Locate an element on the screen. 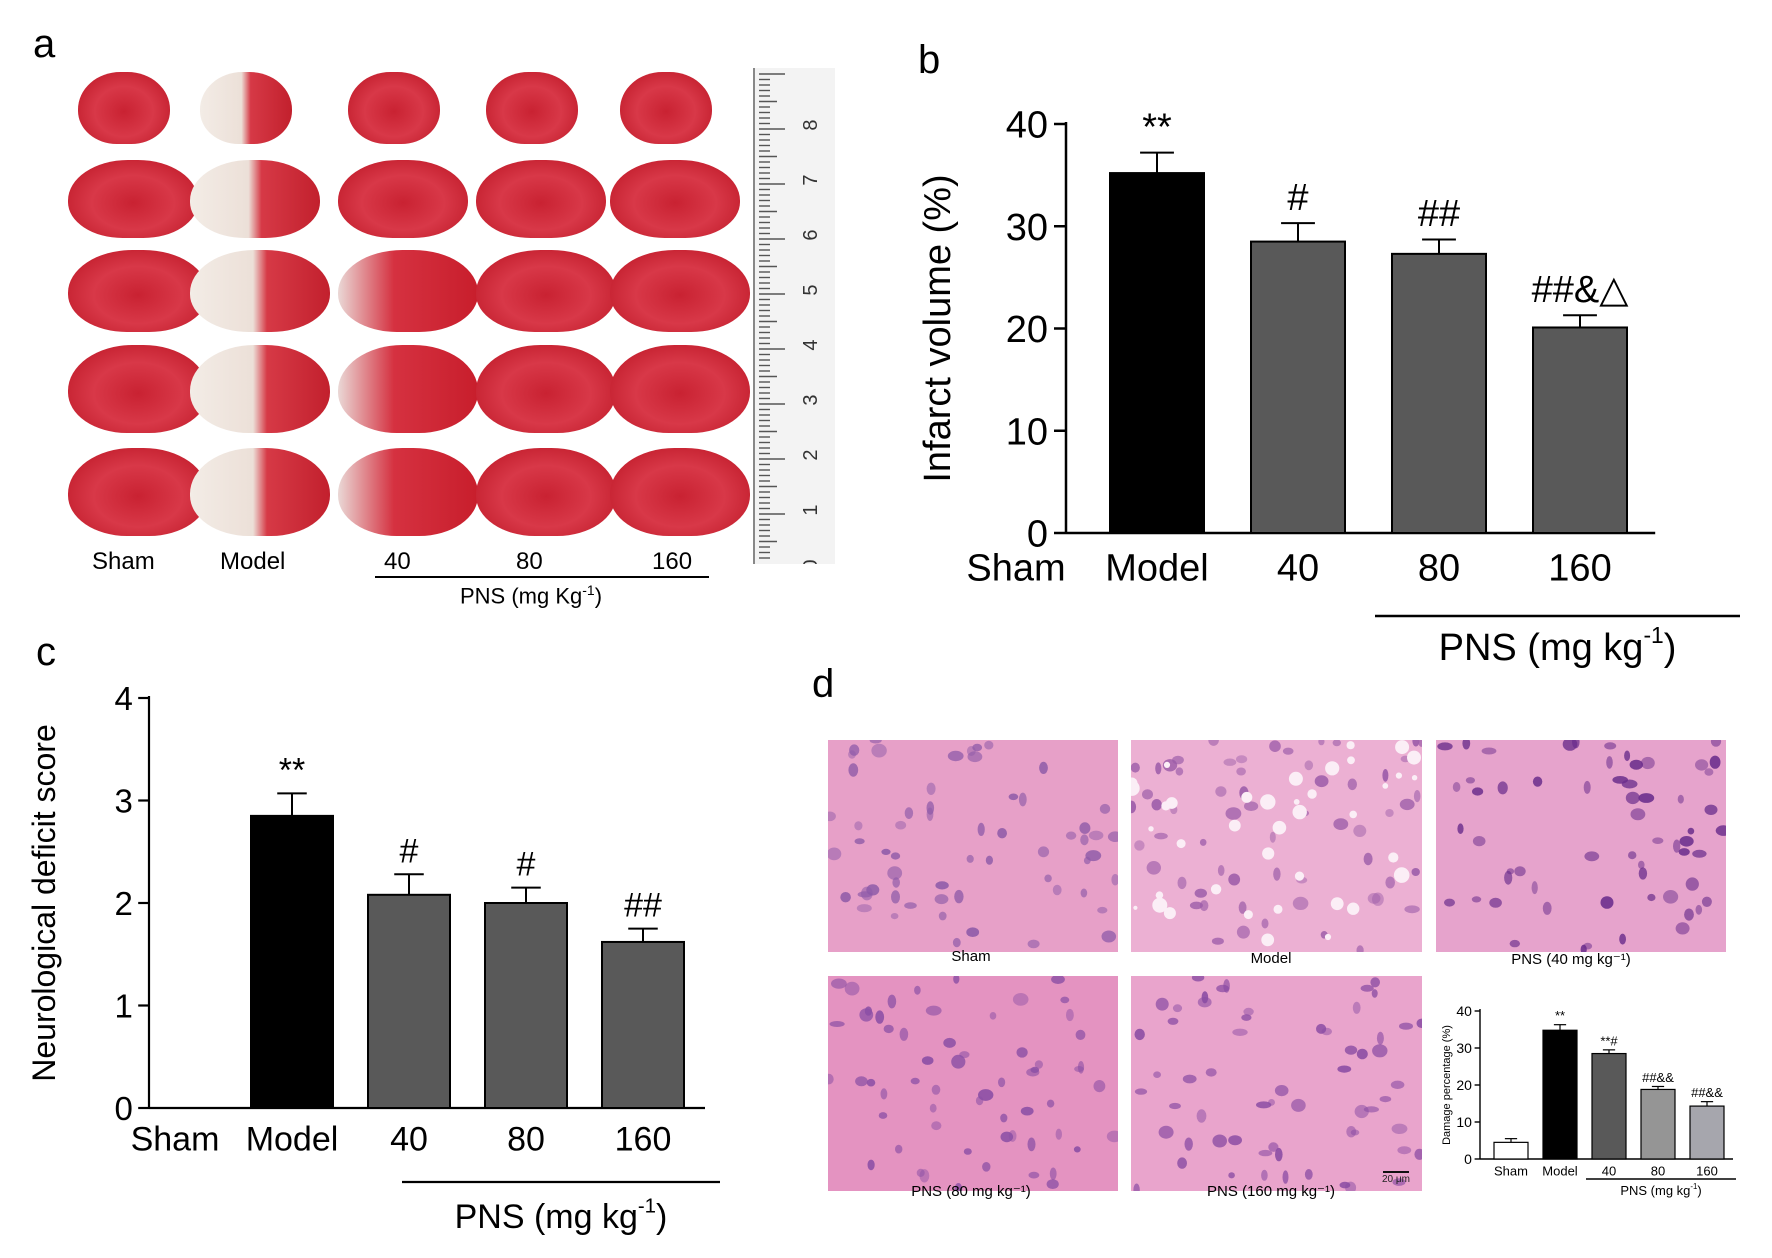  significance-label: ** is located at coordinates (1560, 1015).